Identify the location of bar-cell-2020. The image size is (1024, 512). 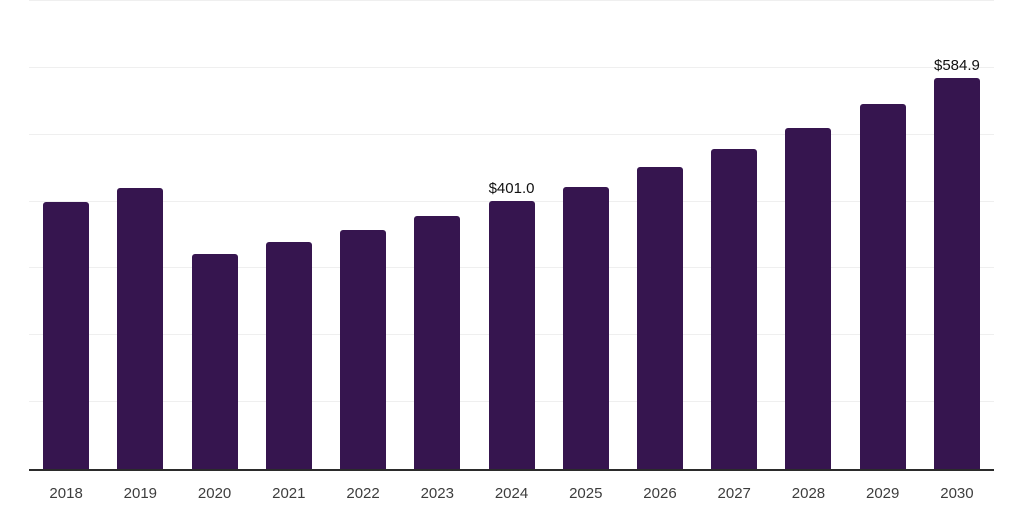
(214, 235).